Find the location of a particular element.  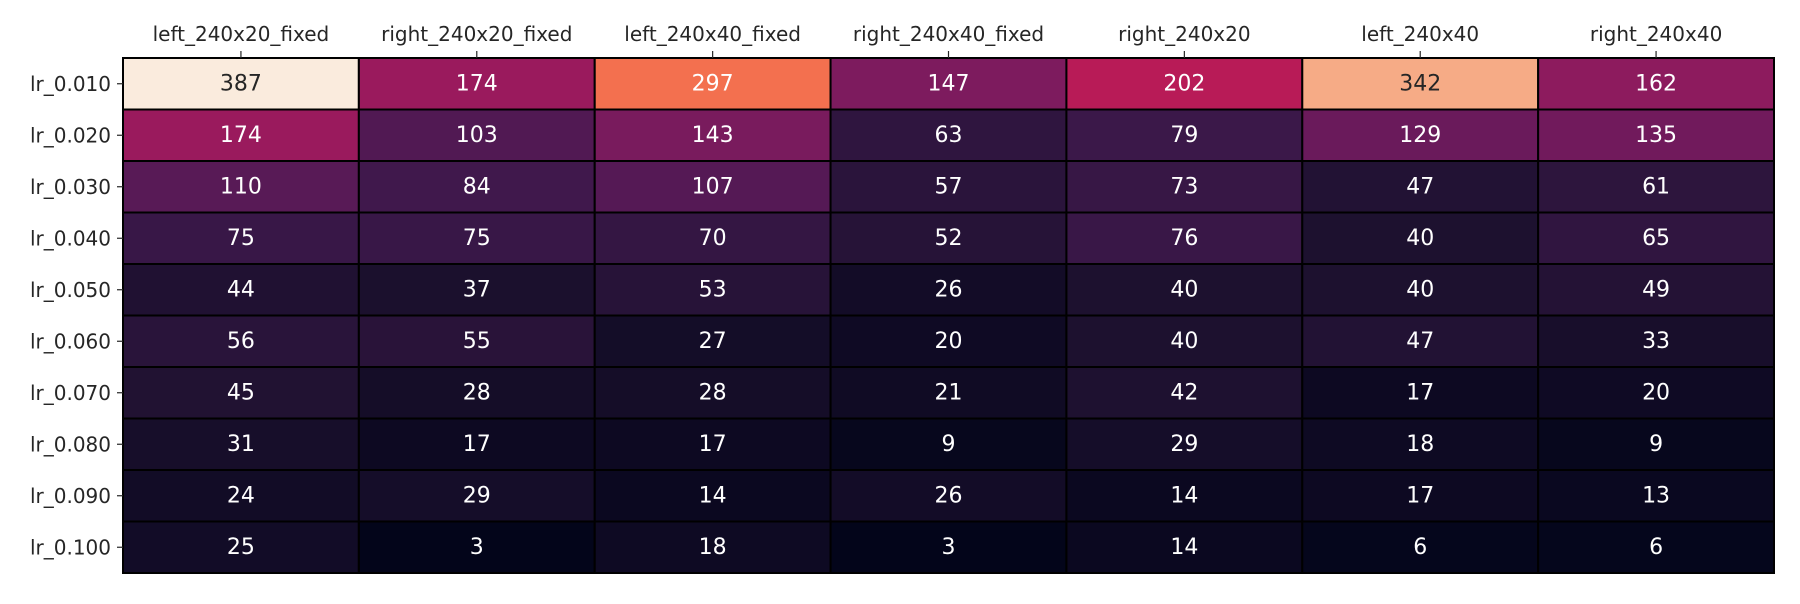

heatmap-cell-lr_0.080-right_240x40 is located at coordinates (1656, 444).